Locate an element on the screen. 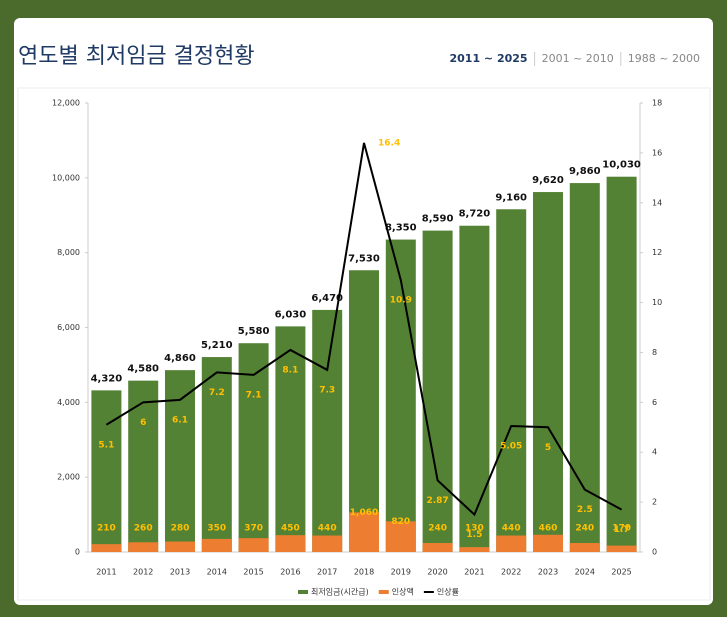 The image size is (727, 617). rate-label: 7.2 is located at coordinates (217, 393).